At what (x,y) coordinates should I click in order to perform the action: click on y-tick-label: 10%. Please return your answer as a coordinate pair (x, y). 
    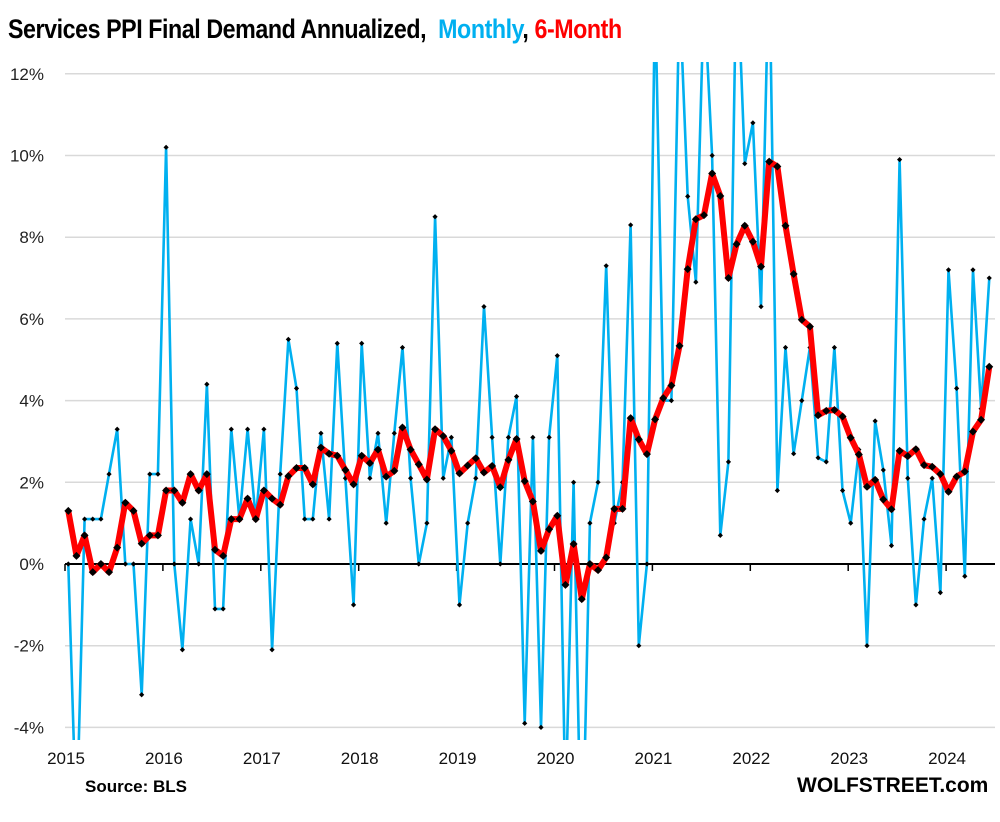
    Looking at the image, I should click on (27, 156).